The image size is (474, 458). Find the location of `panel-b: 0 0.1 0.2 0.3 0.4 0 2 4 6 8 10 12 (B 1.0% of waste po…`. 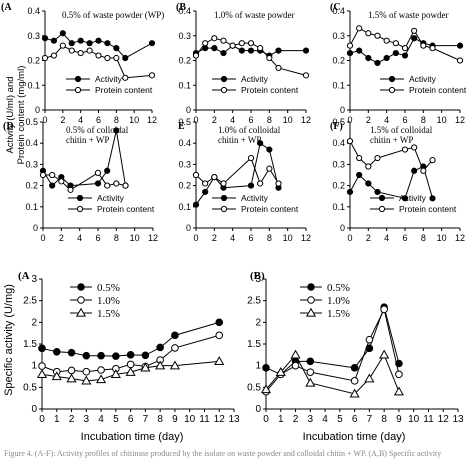

panel-b: 0 0.1 0.2 0.3 0.4 0 2 4 6 8 10 12 (B 1.0% of waste po… is located at coordinates (243, 63).